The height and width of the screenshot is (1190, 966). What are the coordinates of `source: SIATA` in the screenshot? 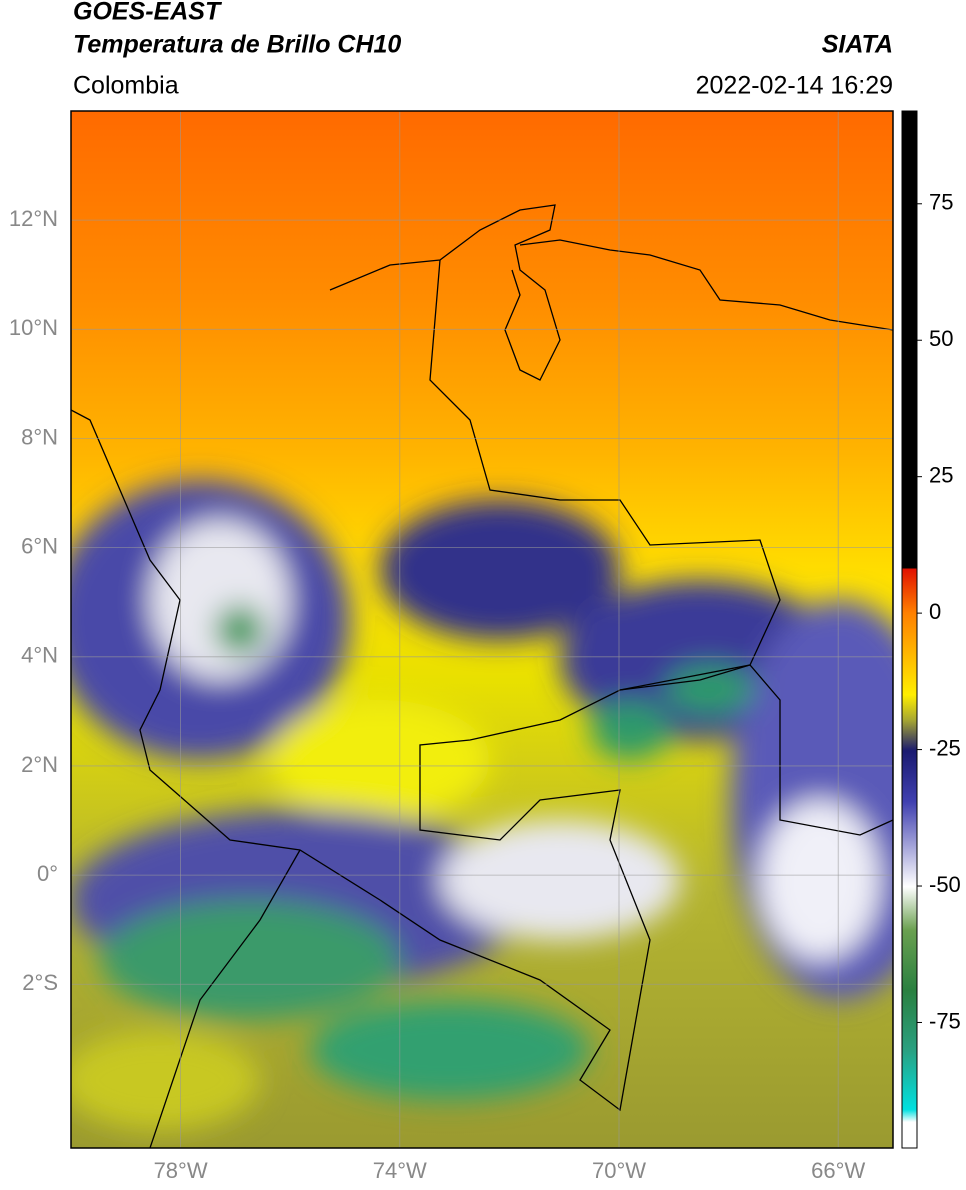 It's located at (857, 45).